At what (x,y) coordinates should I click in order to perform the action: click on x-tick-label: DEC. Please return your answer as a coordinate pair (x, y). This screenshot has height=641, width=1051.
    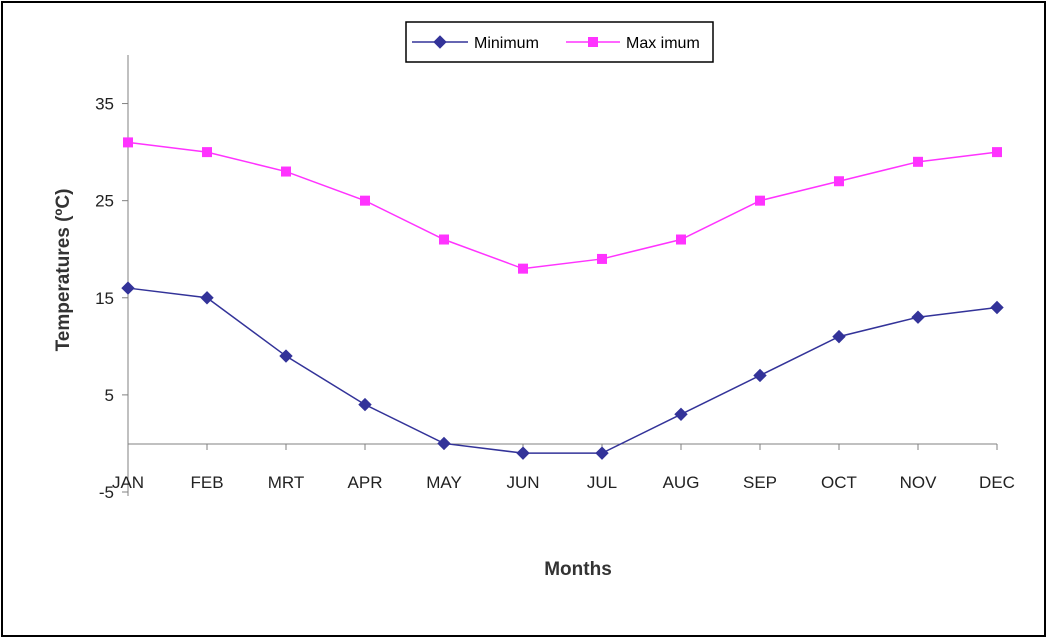
    Looking at the image, I should click on (997, 482).